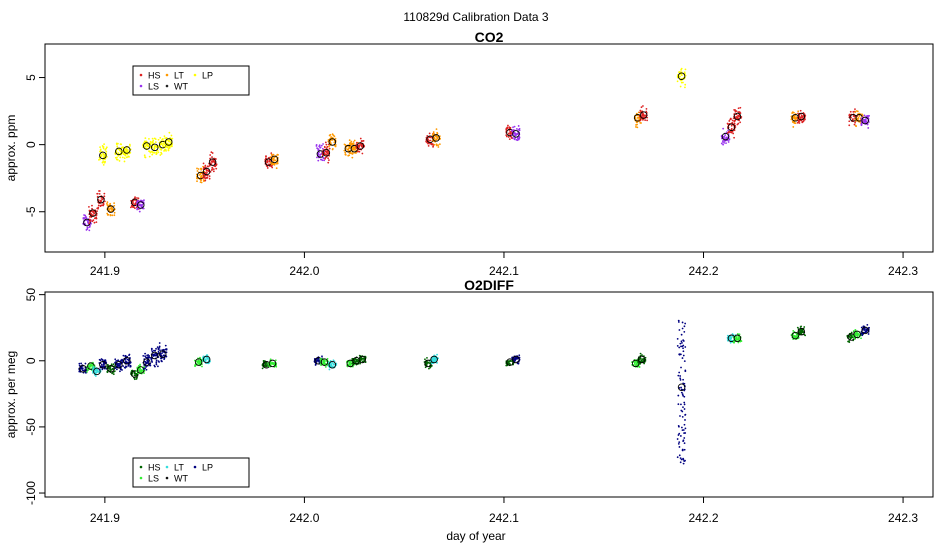  What do you see at coordinates (31, 295) in the screenshot?
I see `y-tick-label: 50` at bounding box center [31, 295].